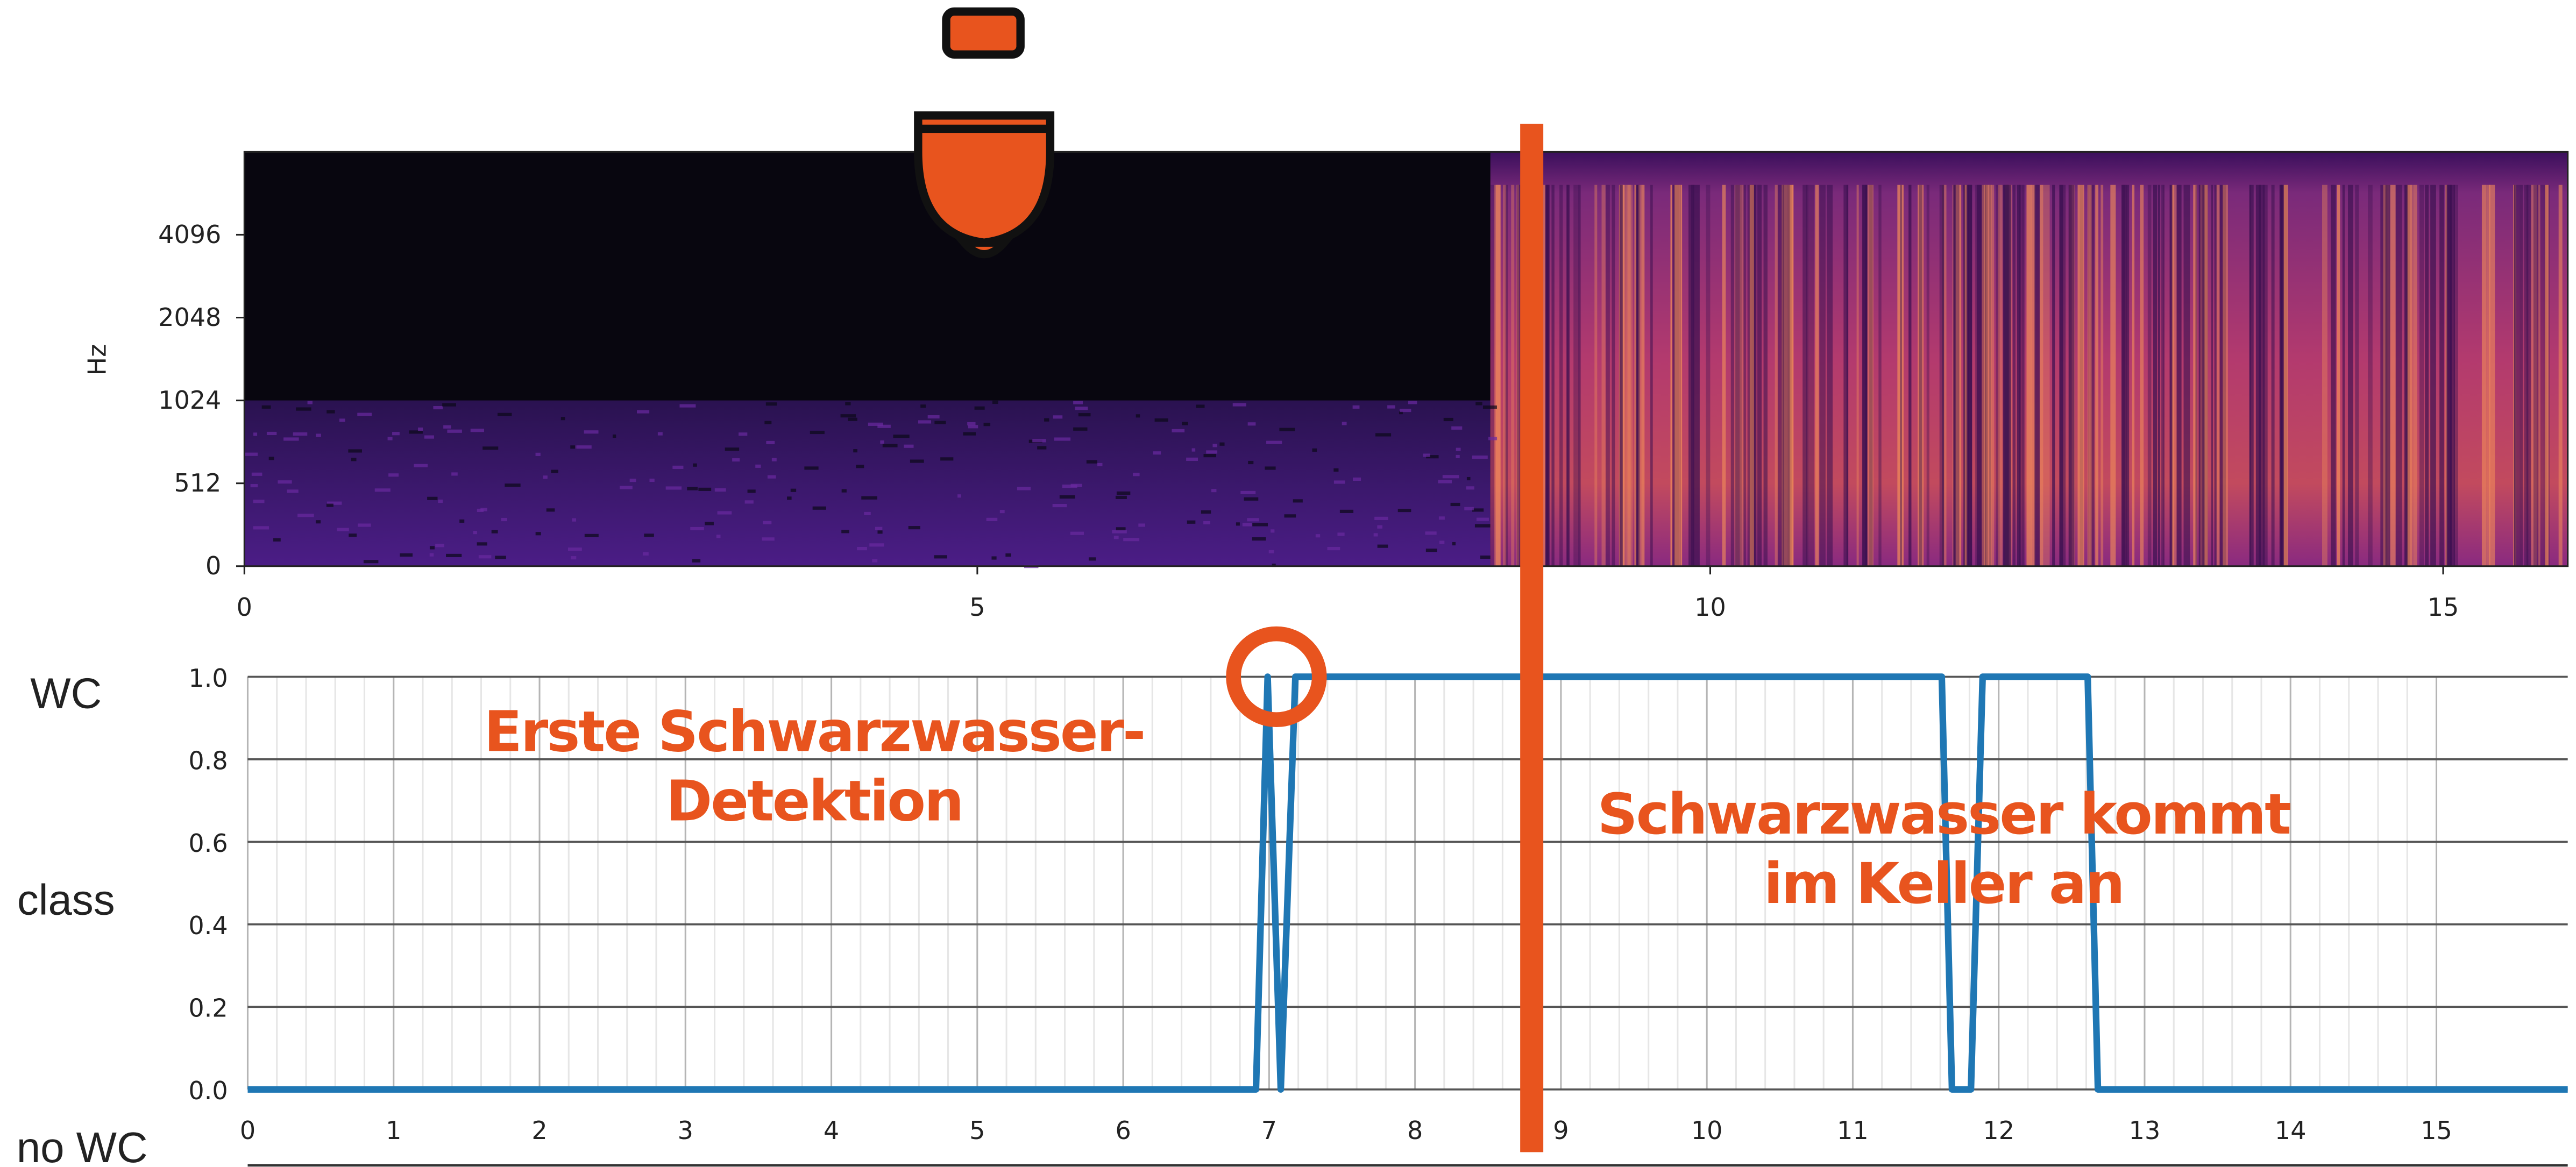 Image resolution: width=2576 pixels, height=1167 pixels. What do you see at coordinates (814, 732) in the screenshot?
I see `annotation: Erste Schwarzwasser-` at bounding box center [814, 732].